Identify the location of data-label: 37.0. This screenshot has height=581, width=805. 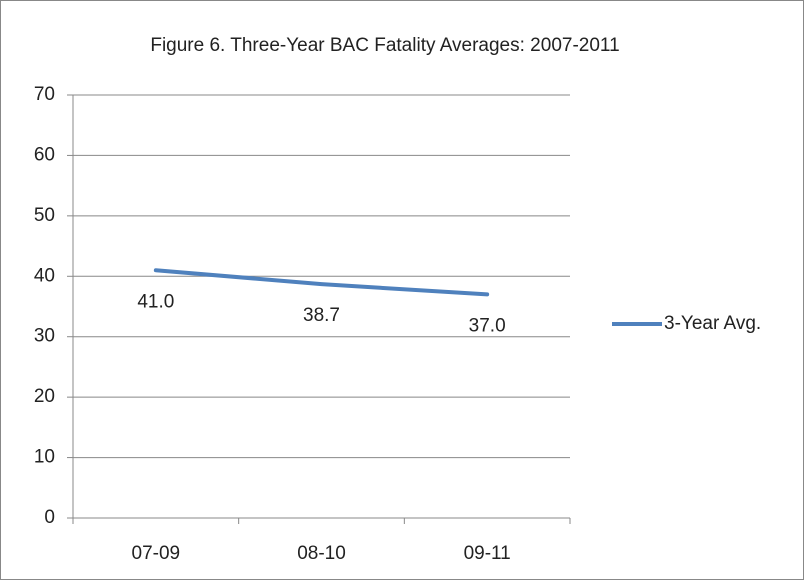
(487, 325).